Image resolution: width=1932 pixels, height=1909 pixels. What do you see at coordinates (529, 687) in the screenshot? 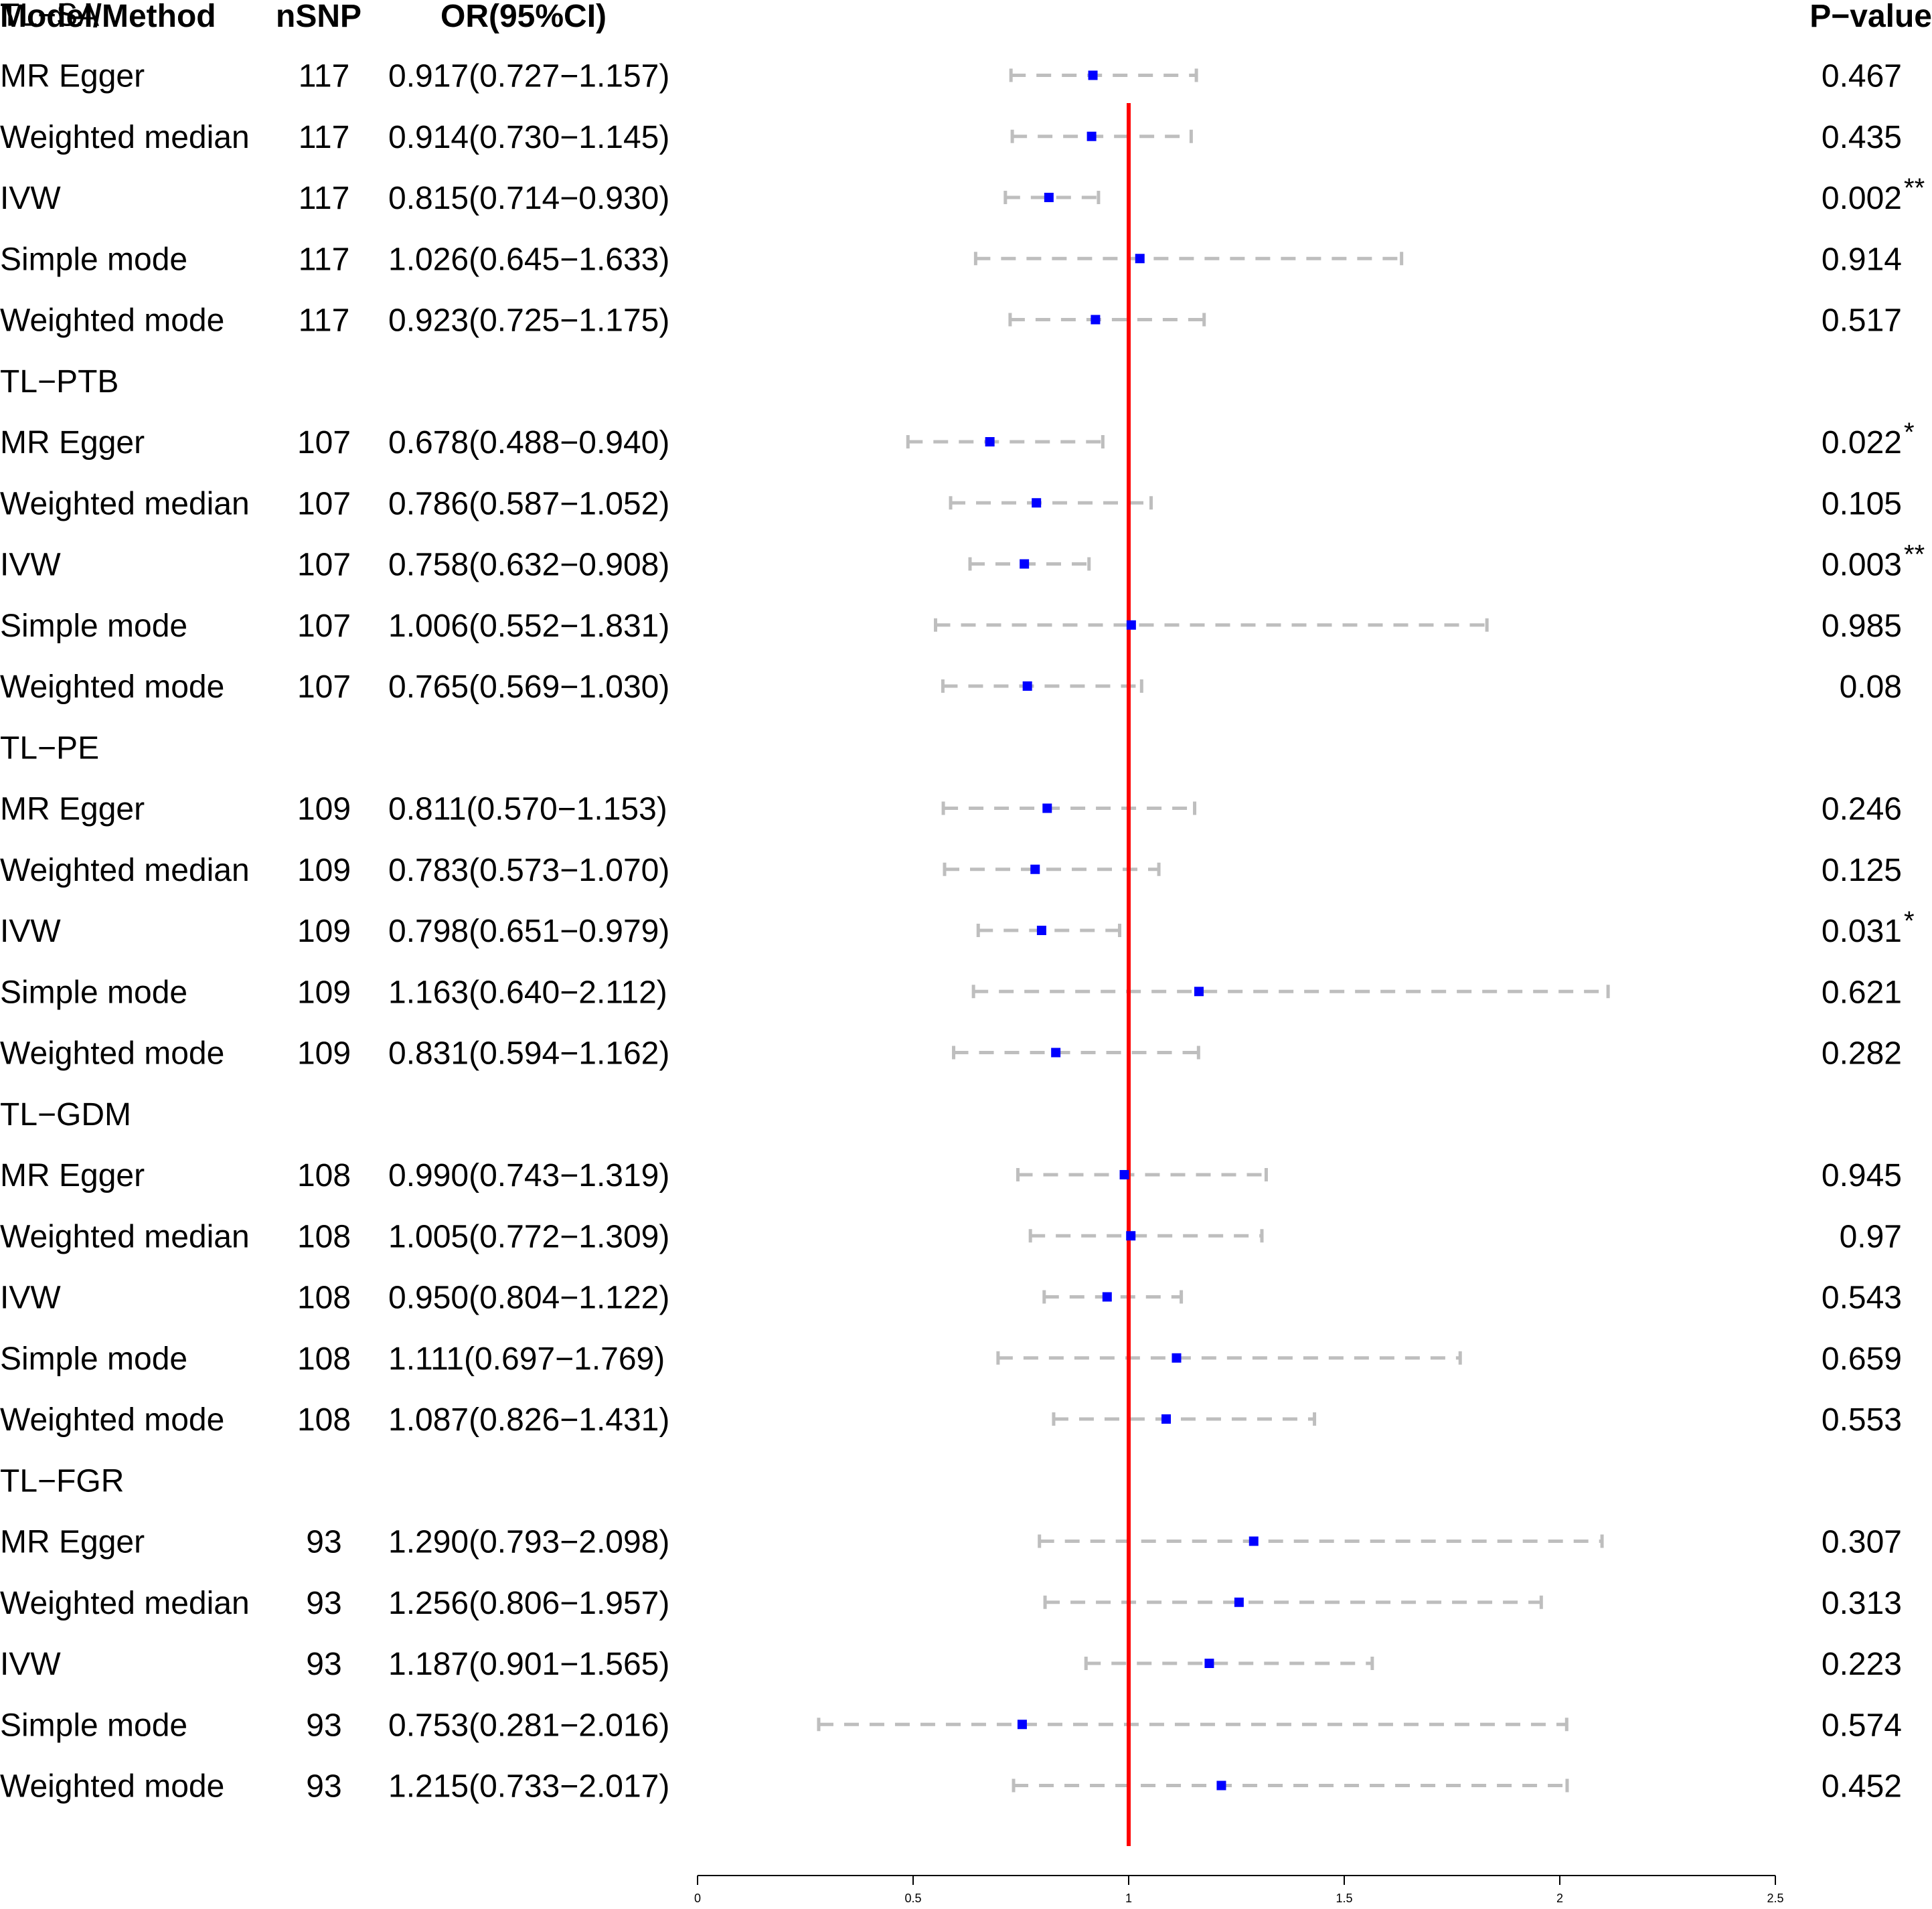
I see `or-ci-value: 0.765(0.569−1.030)` at bounding box center [529, 687].